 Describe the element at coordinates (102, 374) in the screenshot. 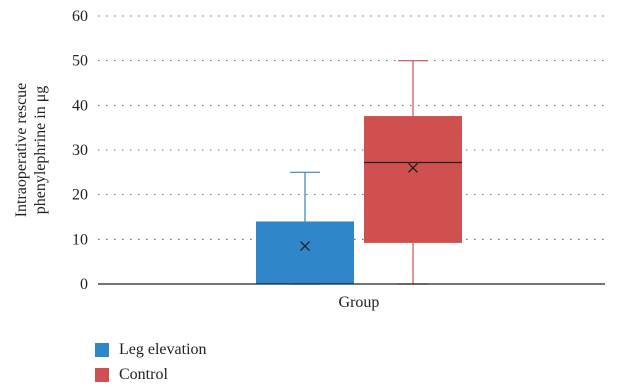

I see `legend-swatch-control` at that location.